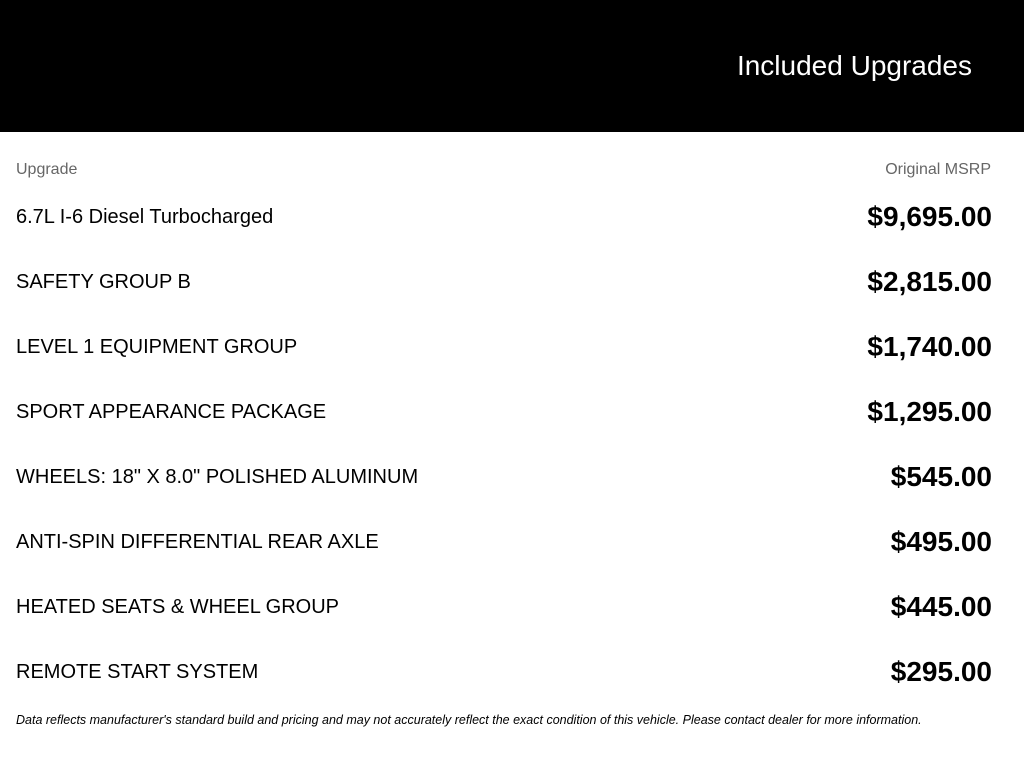 This screenshot has width=1024, height=768. I want to click on upgrade-name: REMOTE START SYSTEM, so click(137, 671).